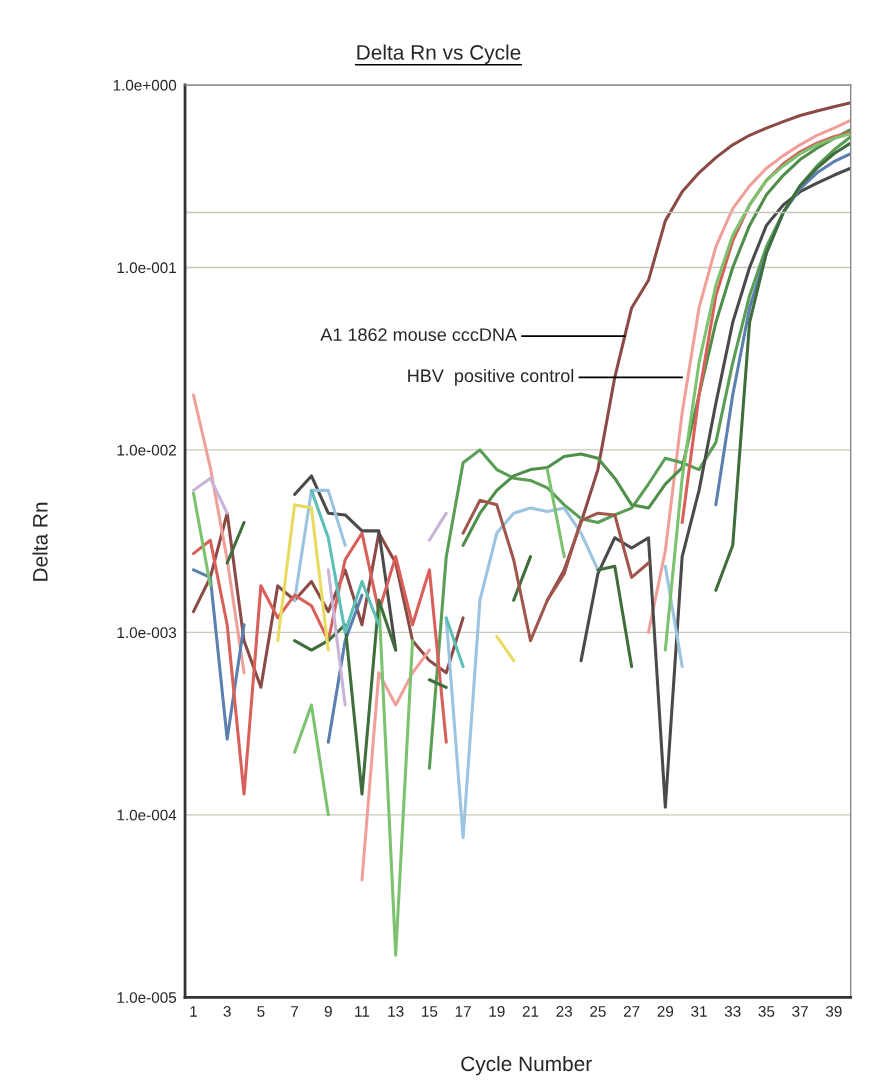 The height and width of the screenshot is (1084, 877). Describe the element at coordinates (193, 1011) in the screenshot. I see `x-tick-label: 1` at that location.